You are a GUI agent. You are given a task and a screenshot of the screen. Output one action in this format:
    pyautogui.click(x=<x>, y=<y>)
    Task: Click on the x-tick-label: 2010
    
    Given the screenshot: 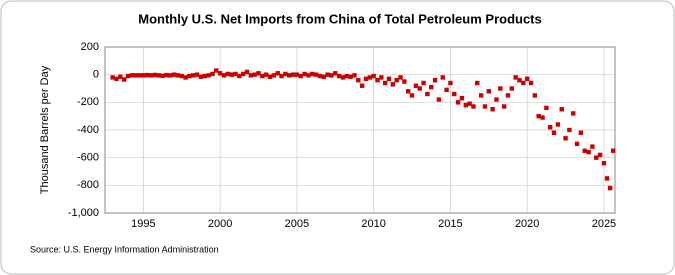 What is the action you would take?
    pyautogui.click(x=373, y=224)
    